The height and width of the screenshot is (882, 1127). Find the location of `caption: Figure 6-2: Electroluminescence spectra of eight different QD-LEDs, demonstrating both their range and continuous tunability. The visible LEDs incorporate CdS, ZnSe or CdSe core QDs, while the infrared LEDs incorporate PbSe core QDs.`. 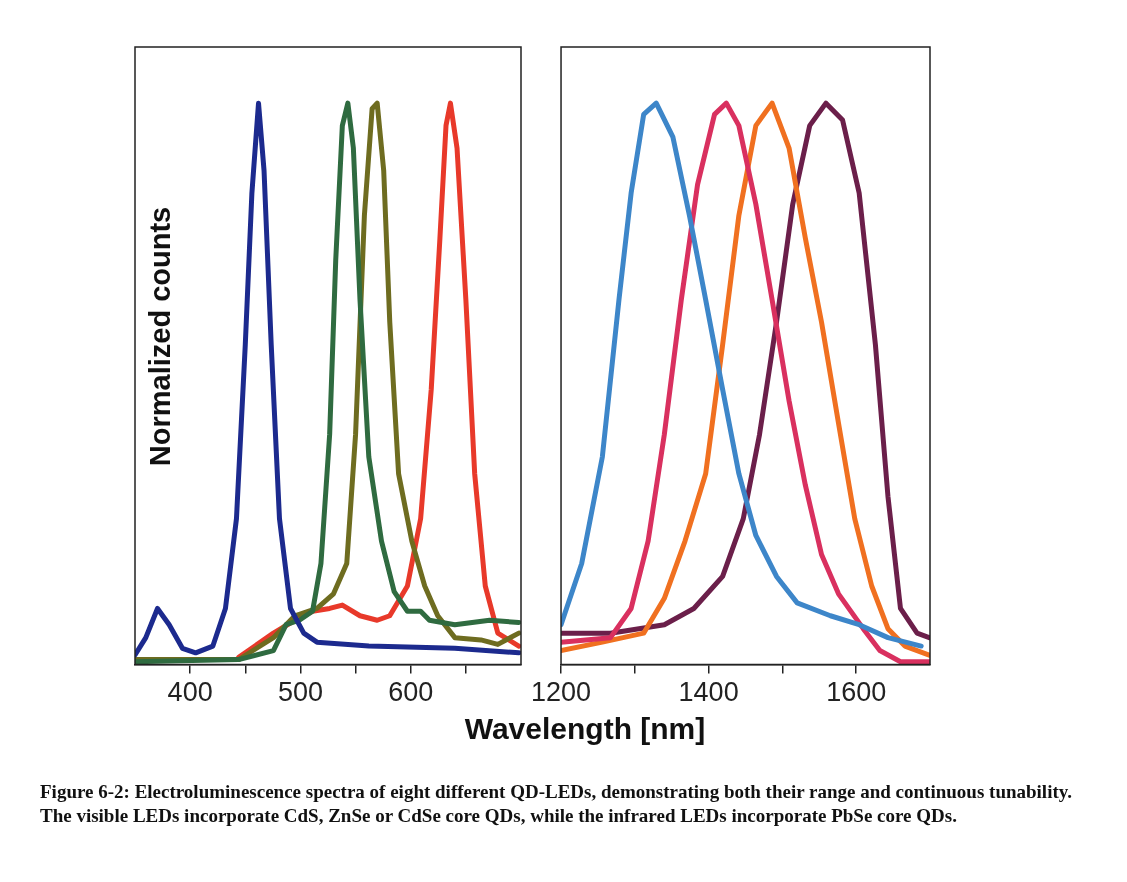

caption: Figure 6-2: Electroluminescence spectra of eight different QD-LEDs, demonstrating both their range and continuous tunability. The visible LEDs incorporate CdS, ZnSe or CdSe core QDs, while the infrared LEDs incorporate PbSe core QDs. is located at coordinates (556, 804).